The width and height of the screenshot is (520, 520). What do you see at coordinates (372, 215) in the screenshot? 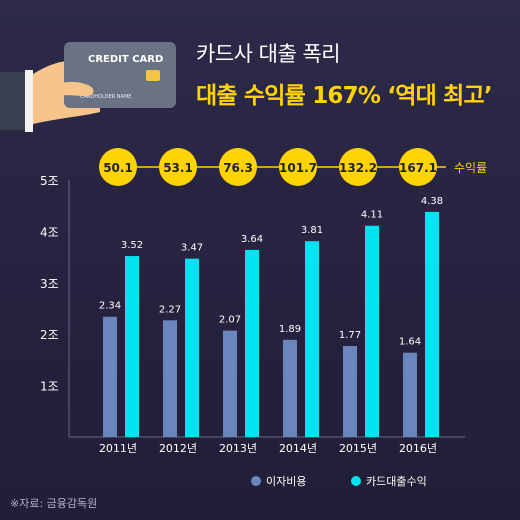
I see `data-label-loan: 4.11` at bounding box center [372, 215].